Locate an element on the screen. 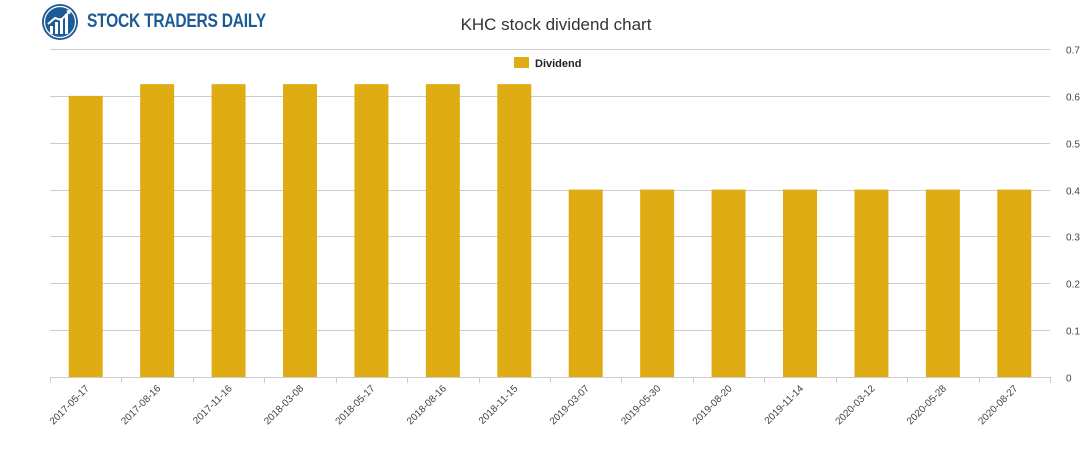 This screenshot has width=1091, height=450. y-tick-label: 0.7 is located at coordinates (1073, 51).